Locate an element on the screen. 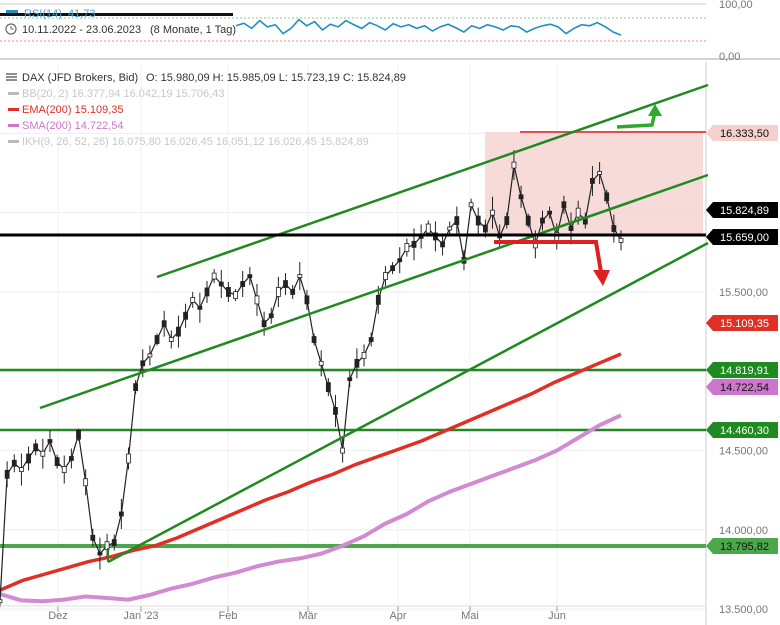 This screenshot has width=780, height=625. x-tick-label: Jan '23 is located at coordinates (140, 616).